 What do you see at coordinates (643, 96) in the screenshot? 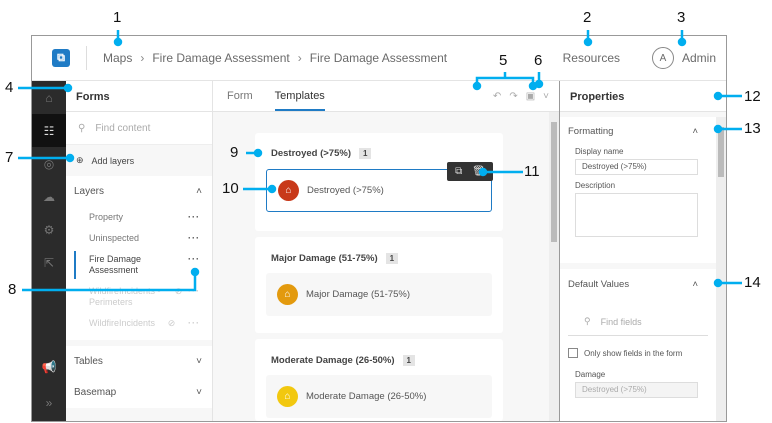
I see `properties-title: Properties` at bounding box center [643, 96].